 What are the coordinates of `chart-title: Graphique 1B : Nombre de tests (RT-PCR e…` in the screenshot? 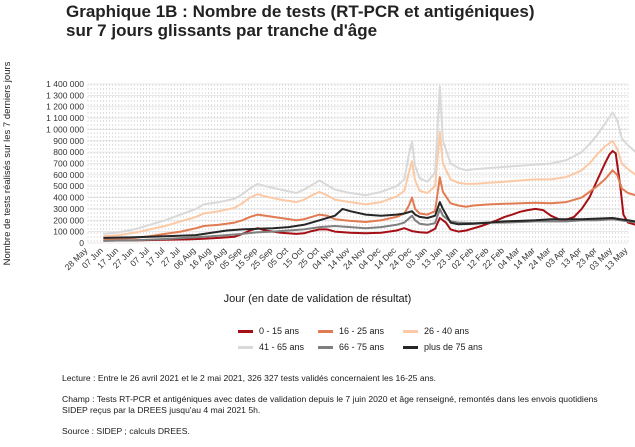 It's located at (300, 21).